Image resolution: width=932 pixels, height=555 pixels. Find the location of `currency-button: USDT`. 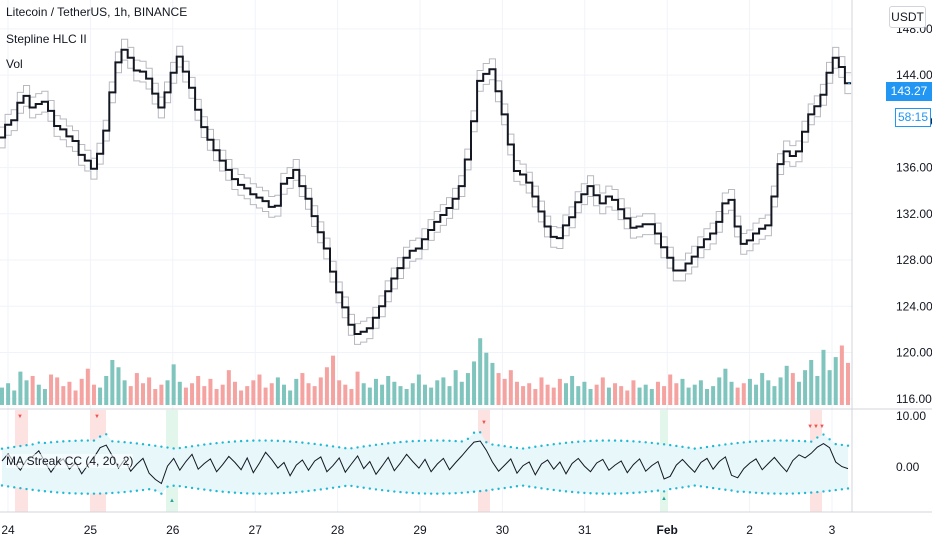

currency-button: USDT is located at coordinates (907, 17).